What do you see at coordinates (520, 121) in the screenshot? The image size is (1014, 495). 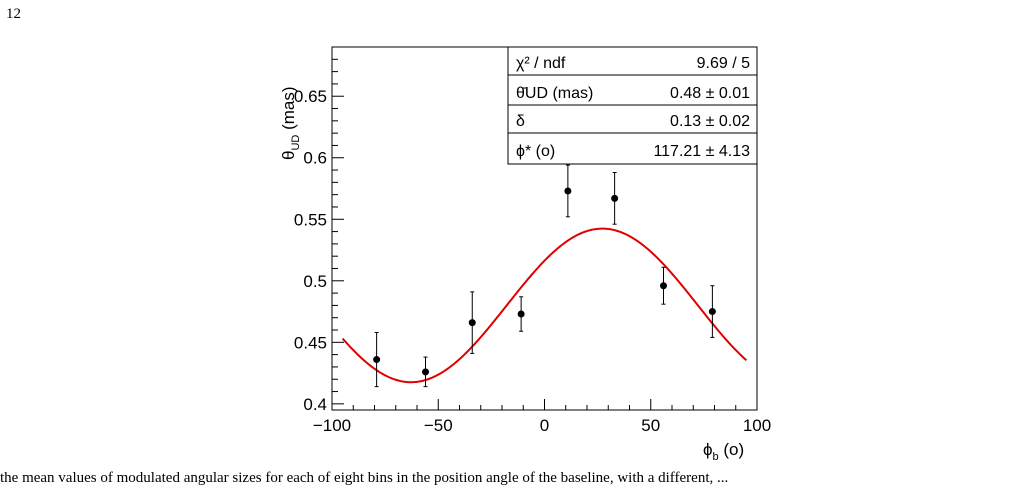 I see `stats-label-delta: δ` at bounding box center [520, 121].